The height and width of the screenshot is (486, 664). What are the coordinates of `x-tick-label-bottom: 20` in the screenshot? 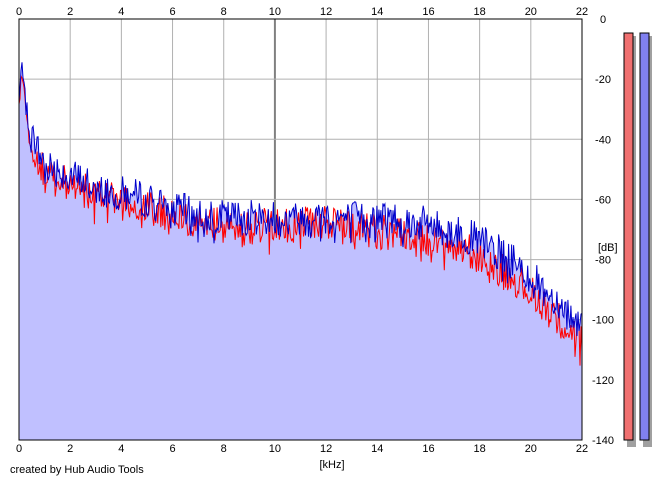 It's located at (531, 449).